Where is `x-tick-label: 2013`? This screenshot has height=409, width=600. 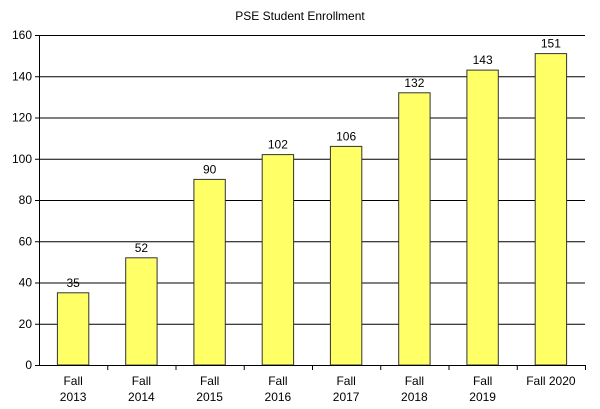
x-tick-label: 2013 is located at coordinates (73, 397).